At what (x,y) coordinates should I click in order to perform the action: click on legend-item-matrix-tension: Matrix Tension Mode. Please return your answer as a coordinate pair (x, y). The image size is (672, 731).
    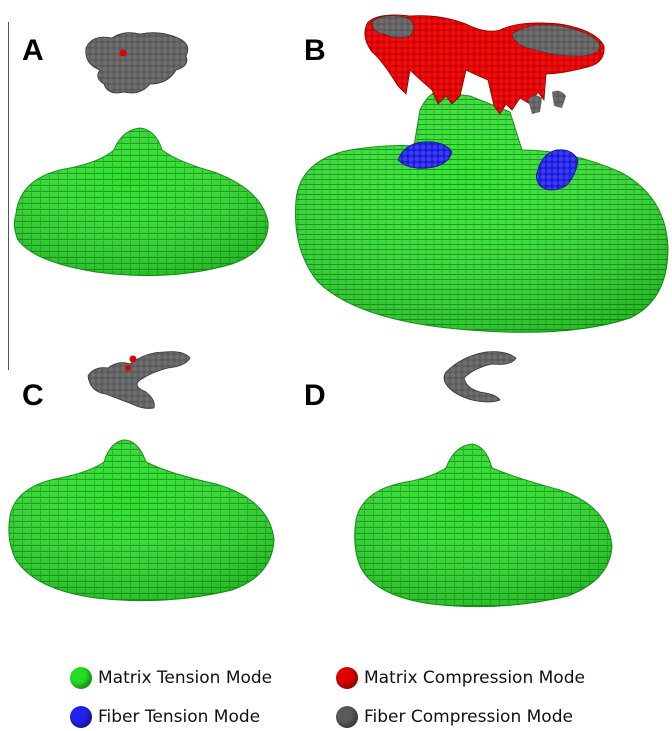
    Looking at the image, I should click on (171, 678).